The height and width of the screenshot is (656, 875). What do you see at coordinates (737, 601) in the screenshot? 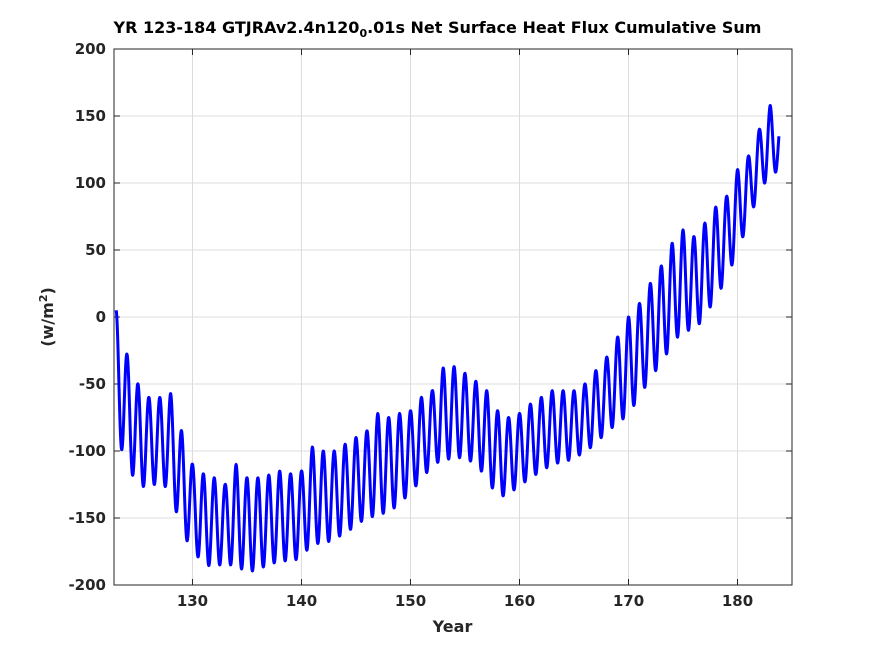
I see `x-tick-label: 180` at bounding box center [737, 601].